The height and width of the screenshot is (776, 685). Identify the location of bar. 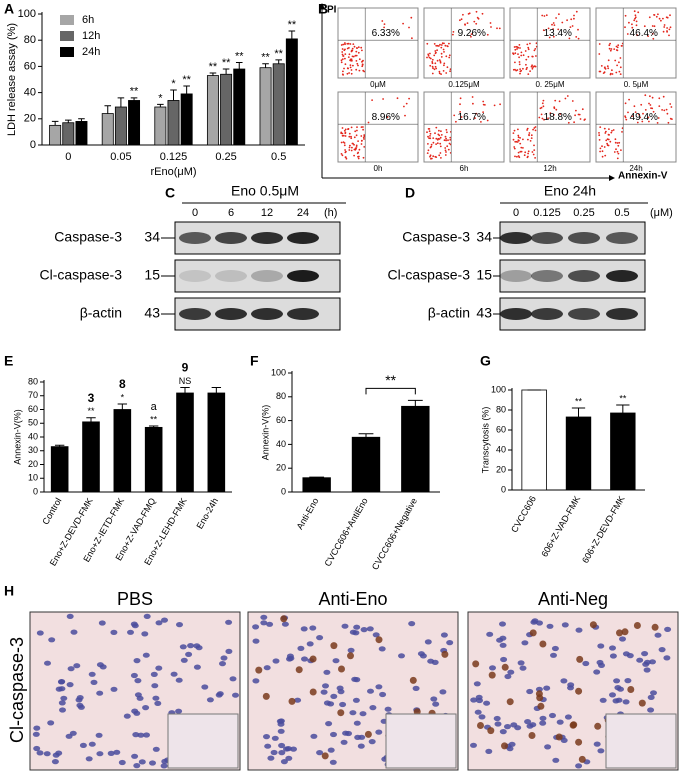
(578, 453).